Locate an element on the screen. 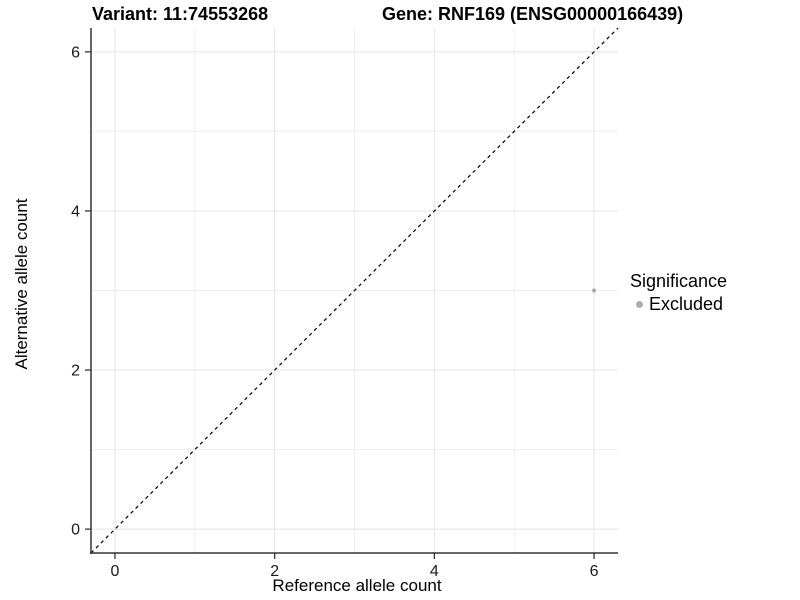 The image size is (800, 600). x-tick-label: 0 is located at coordinates (115, 571).